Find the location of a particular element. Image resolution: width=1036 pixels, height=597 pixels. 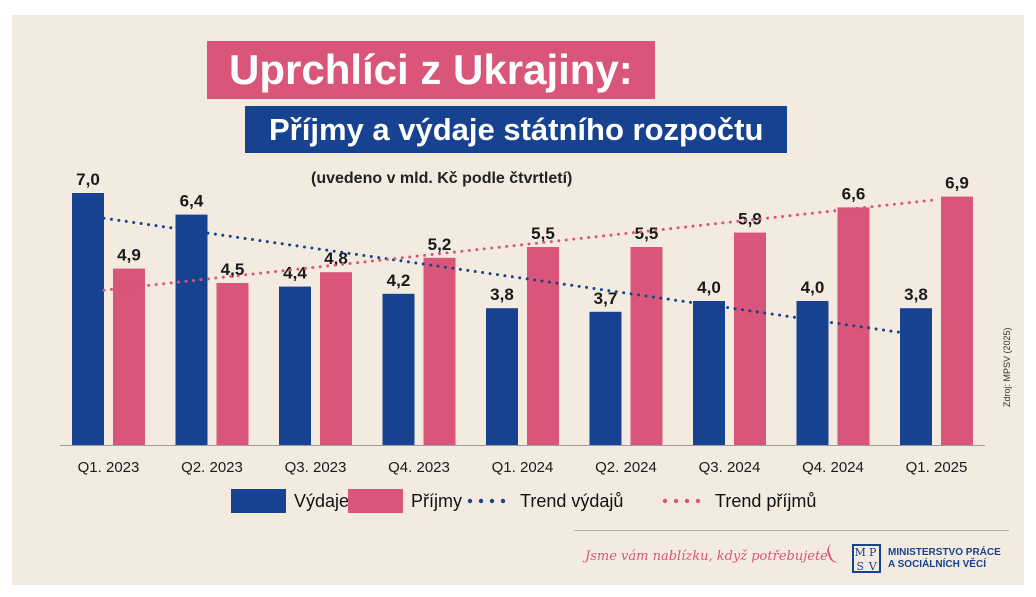

legend-label-prijmy: Příjmy is located at coordinates (436, 500).